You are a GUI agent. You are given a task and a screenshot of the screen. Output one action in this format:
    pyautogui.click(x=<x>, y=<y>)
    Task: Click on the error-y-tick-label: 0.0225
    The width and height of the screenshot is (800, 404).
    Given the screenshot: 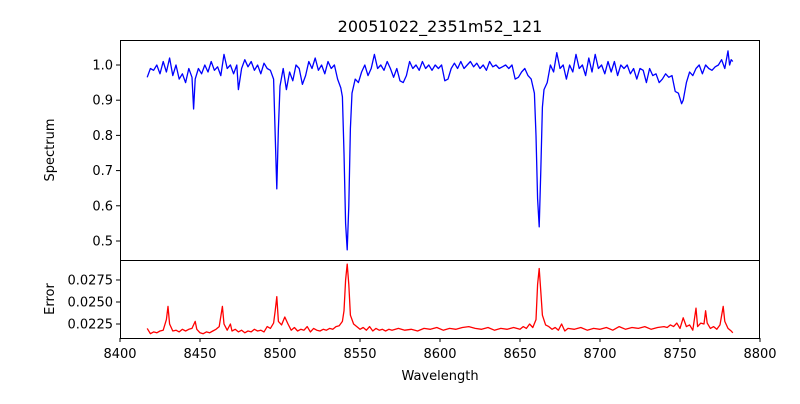 What is the action you would take?
    pyautogui.click(x=91, y=325)
    